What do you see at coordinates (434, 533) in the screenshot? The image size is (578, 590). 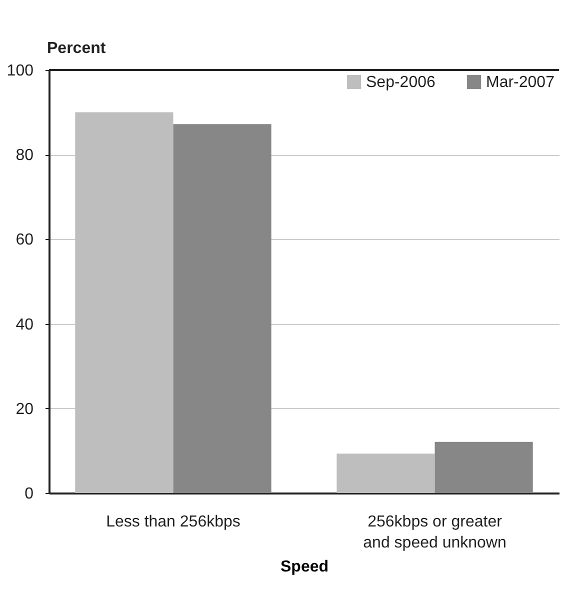 I see `x-tick-label: 256kbps or greater and speed unknown` at bounding box center [434, 533].